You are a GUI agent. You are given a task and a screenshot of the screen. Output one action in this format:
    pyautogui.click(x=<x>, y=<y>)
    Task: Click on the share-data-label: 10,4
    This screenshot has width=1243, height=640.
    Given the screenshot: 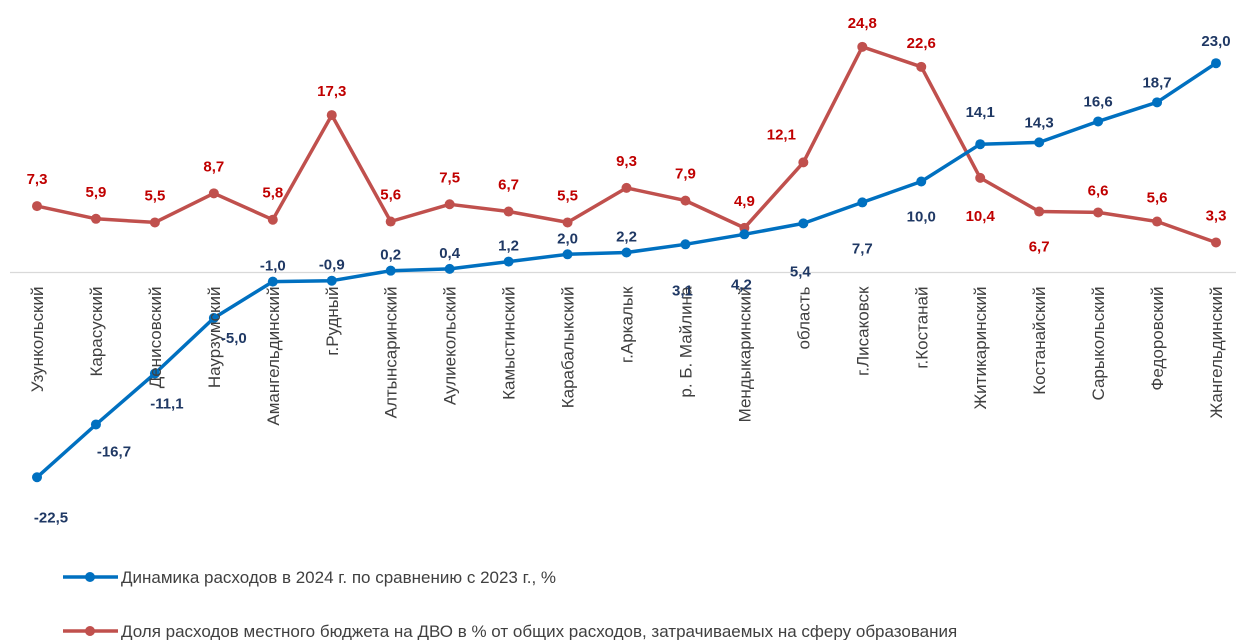 What is the action you would take?
    pyautogui.click(x=981, y=216)
    